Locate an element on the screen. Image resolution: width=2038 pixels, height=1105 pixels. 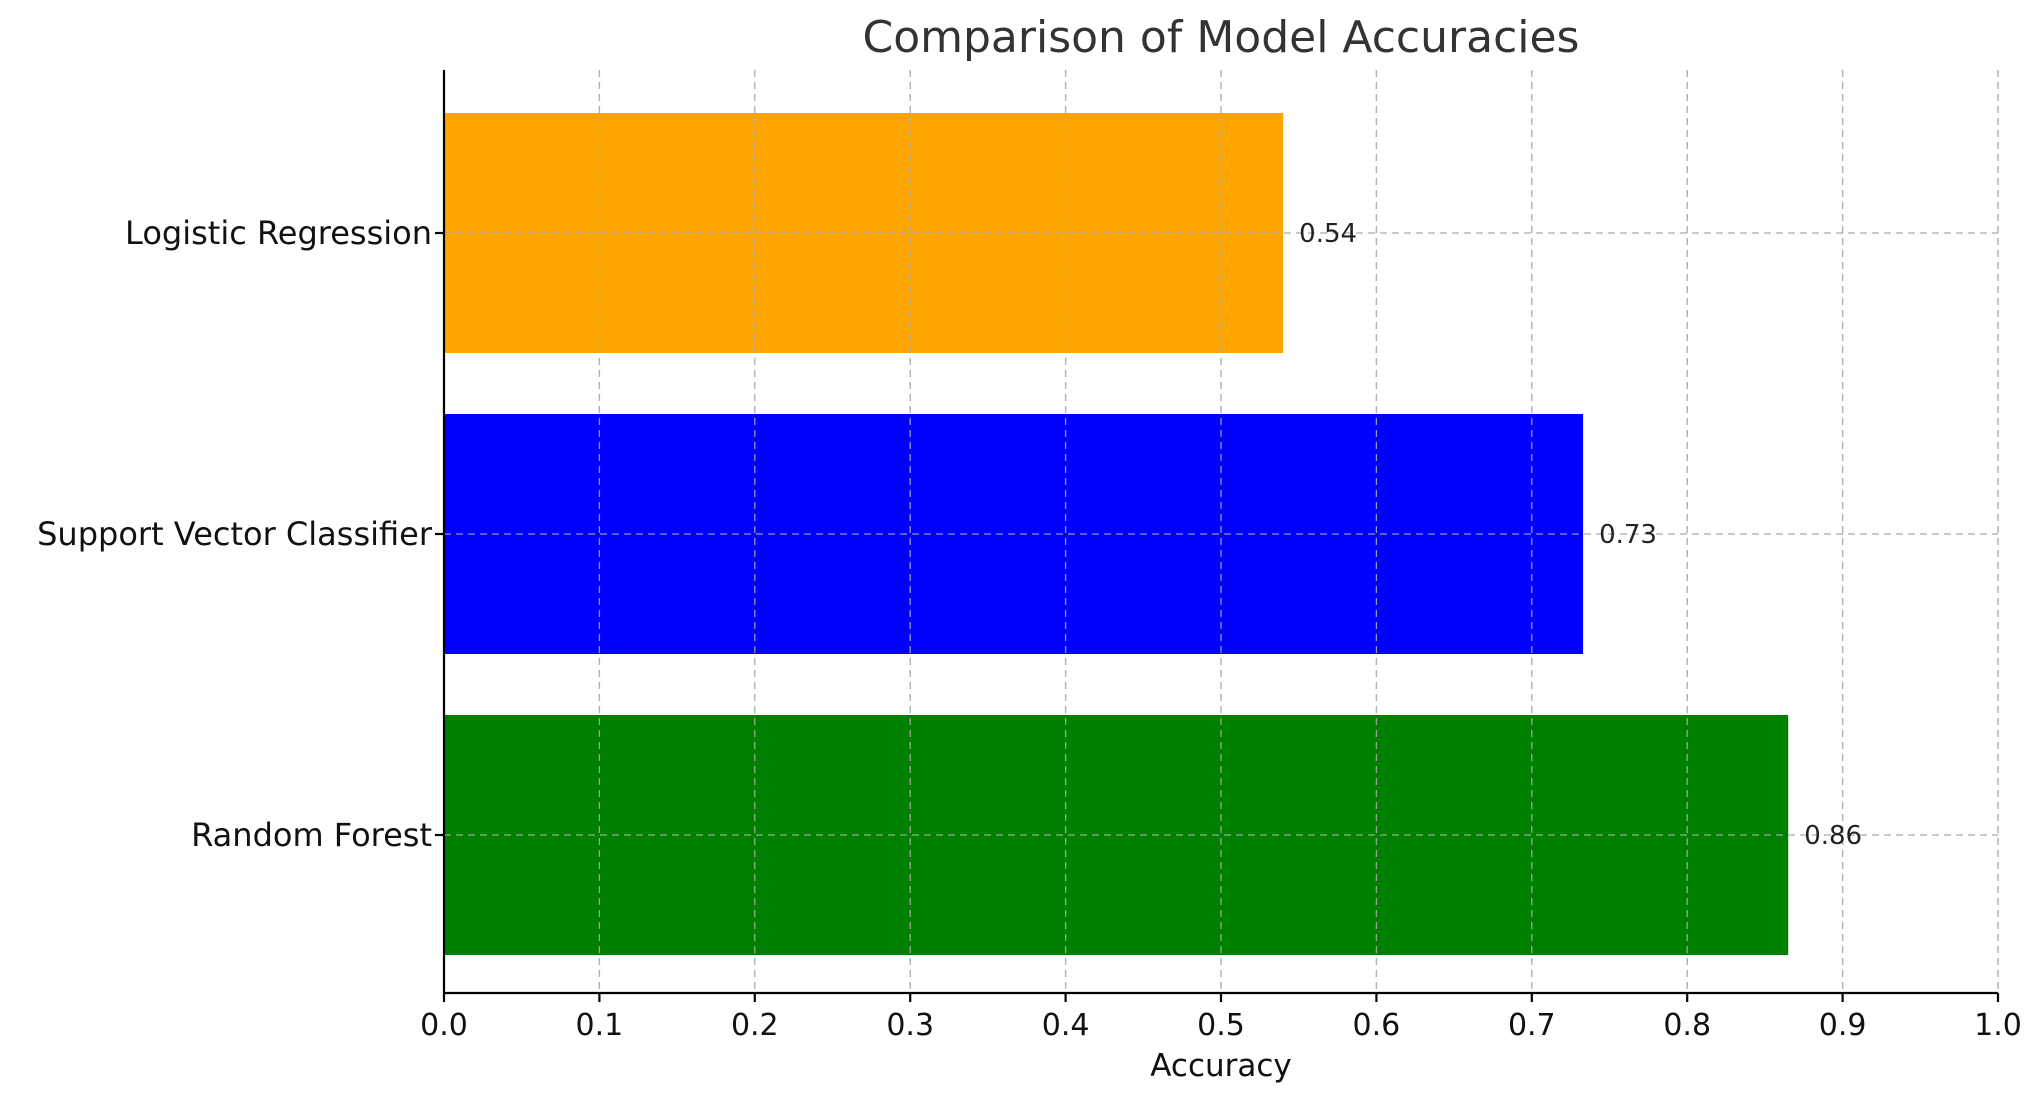
chart-title: Comparison of Model Accuracies is located at coordinates (1221, 37).